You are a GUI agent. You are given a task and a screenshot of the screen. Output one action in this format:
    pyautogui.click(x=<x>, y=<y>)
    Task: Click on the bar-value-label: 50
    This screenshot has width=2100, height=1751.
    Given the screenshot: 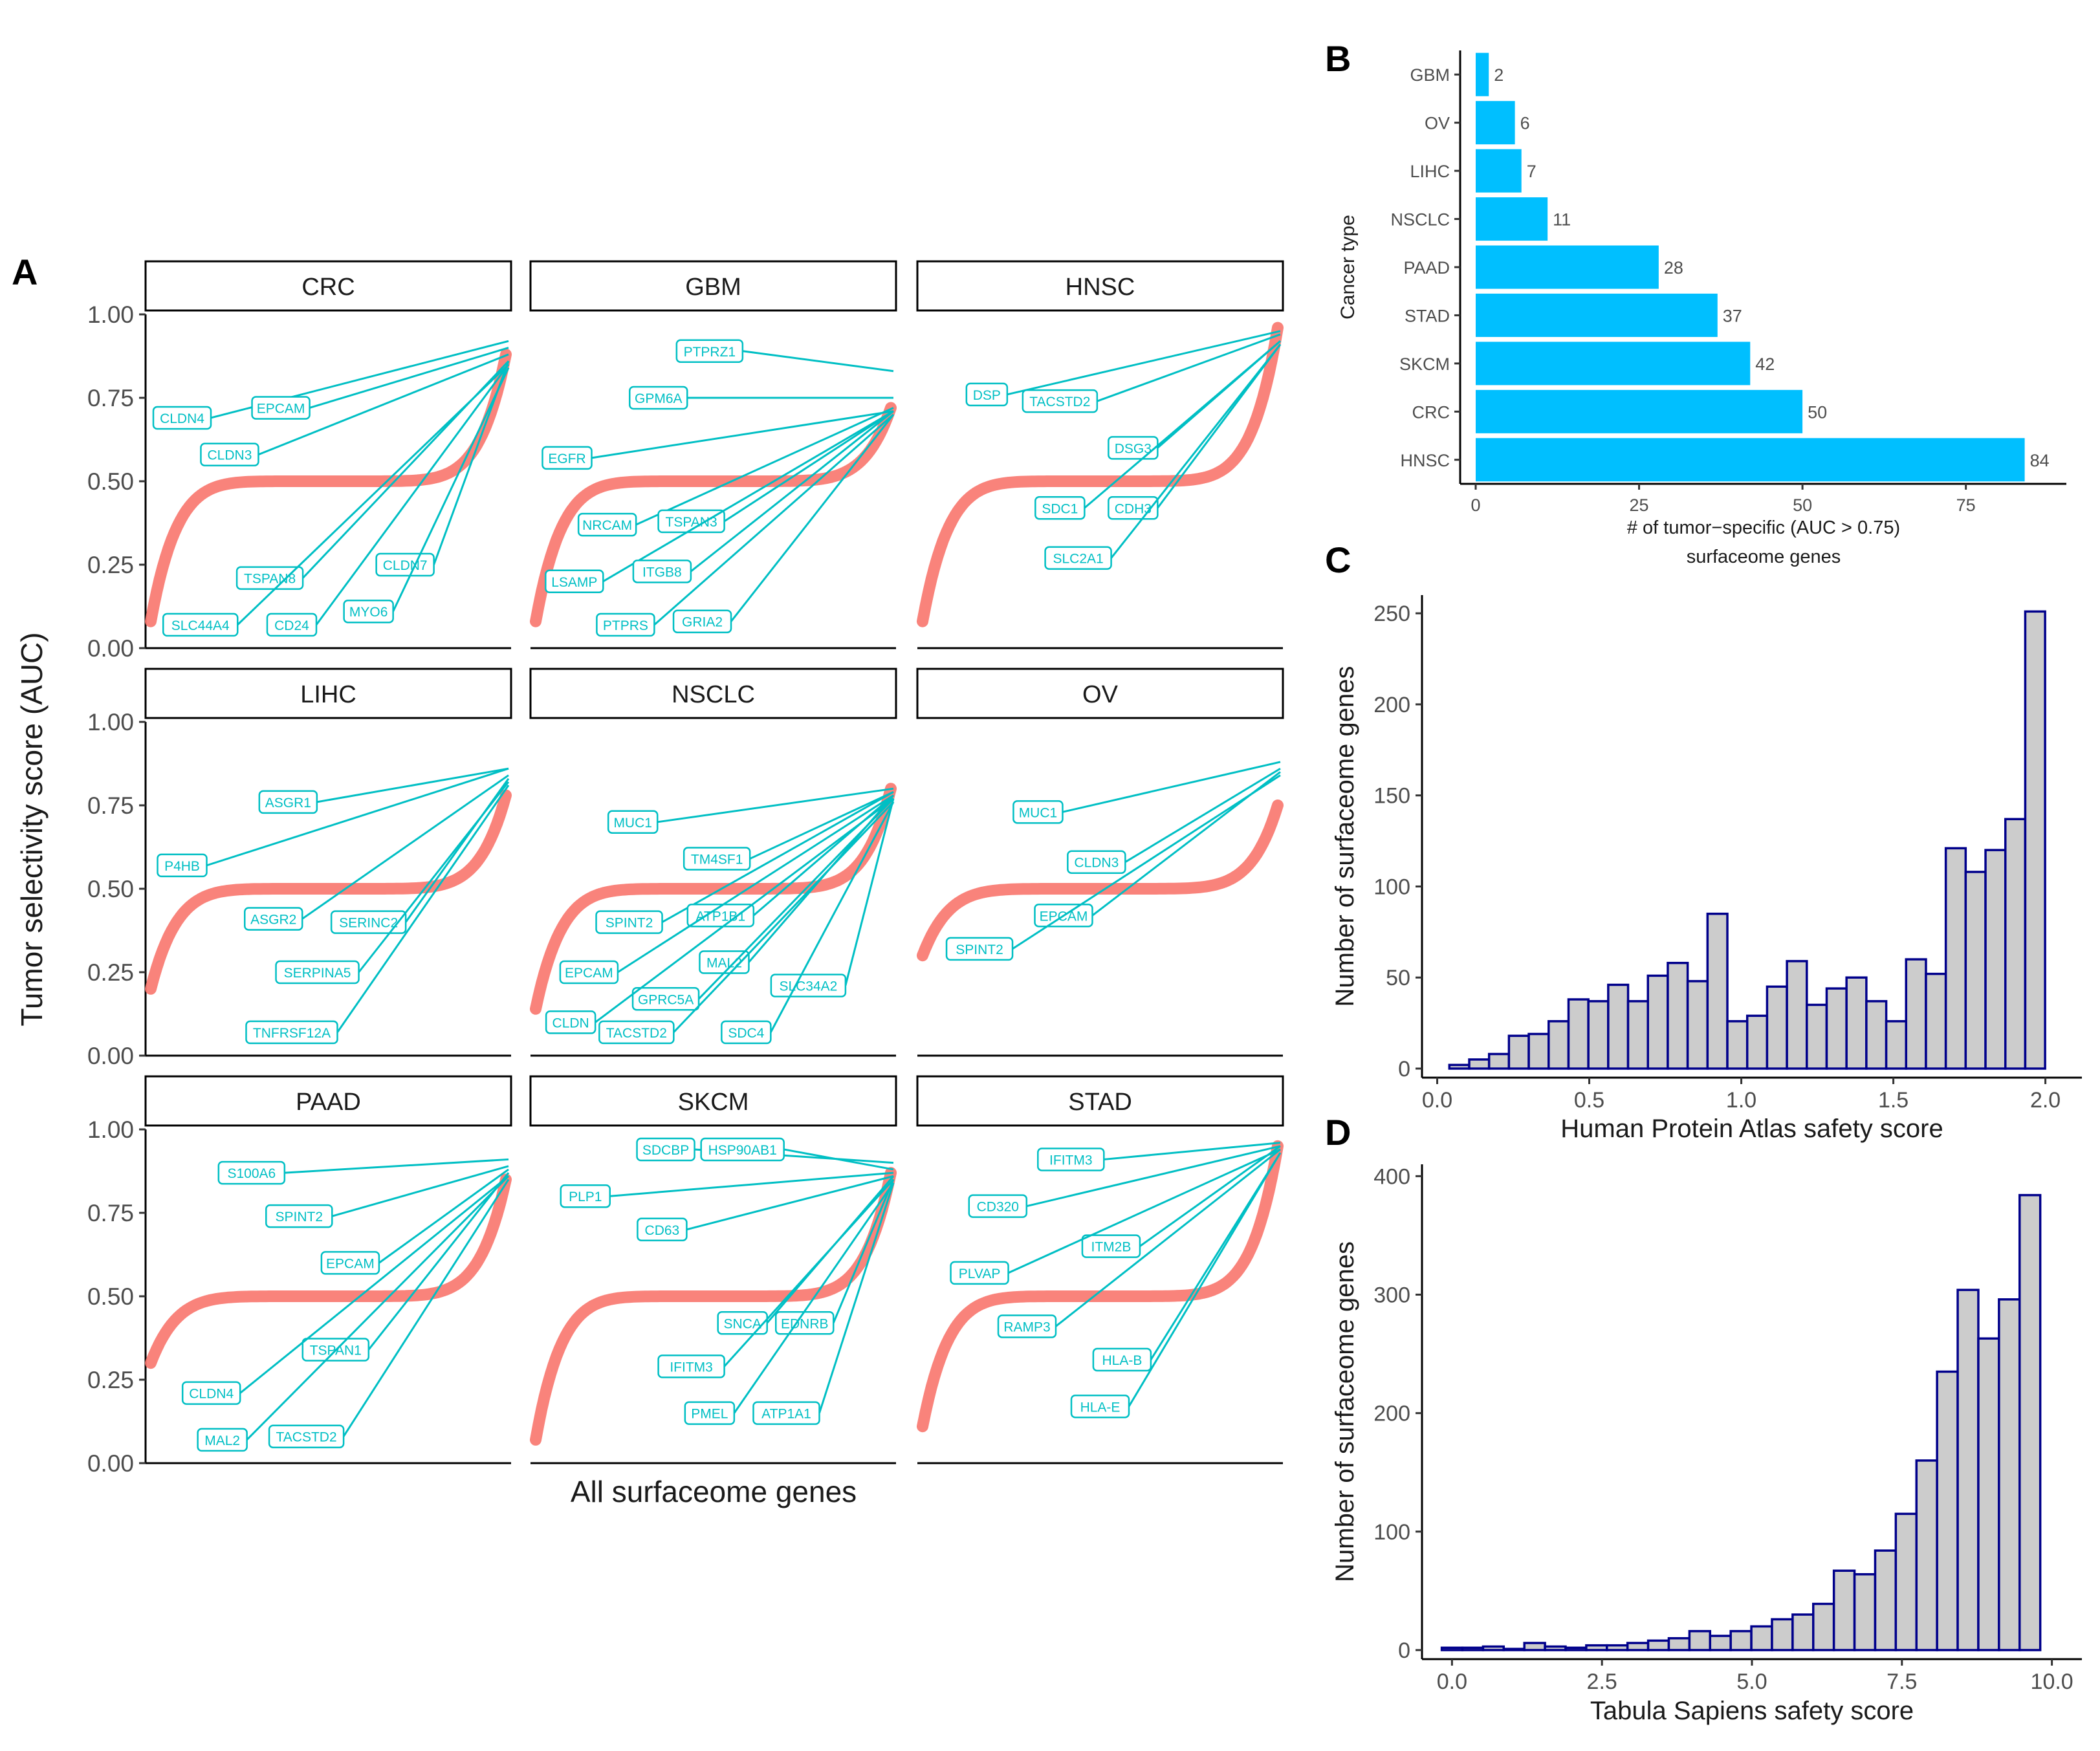 What is the action you would take?
    pyautogui.click(x=1817, y=412)
    